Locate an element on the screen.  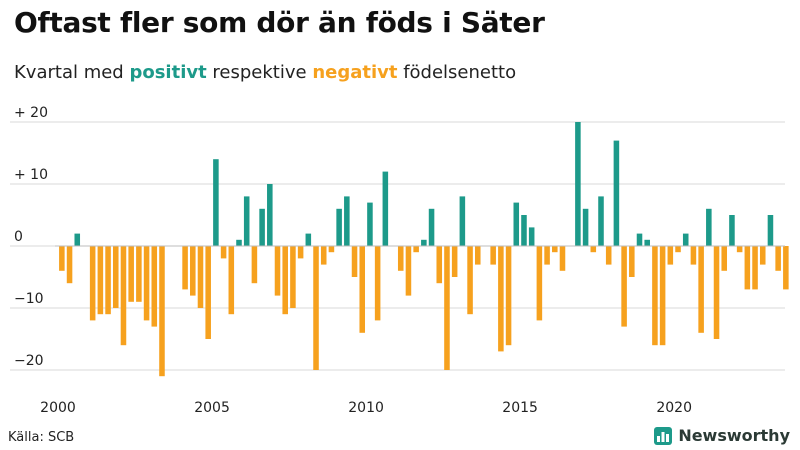
brand-name: Newsworthy is located at coordinates (734, 435).